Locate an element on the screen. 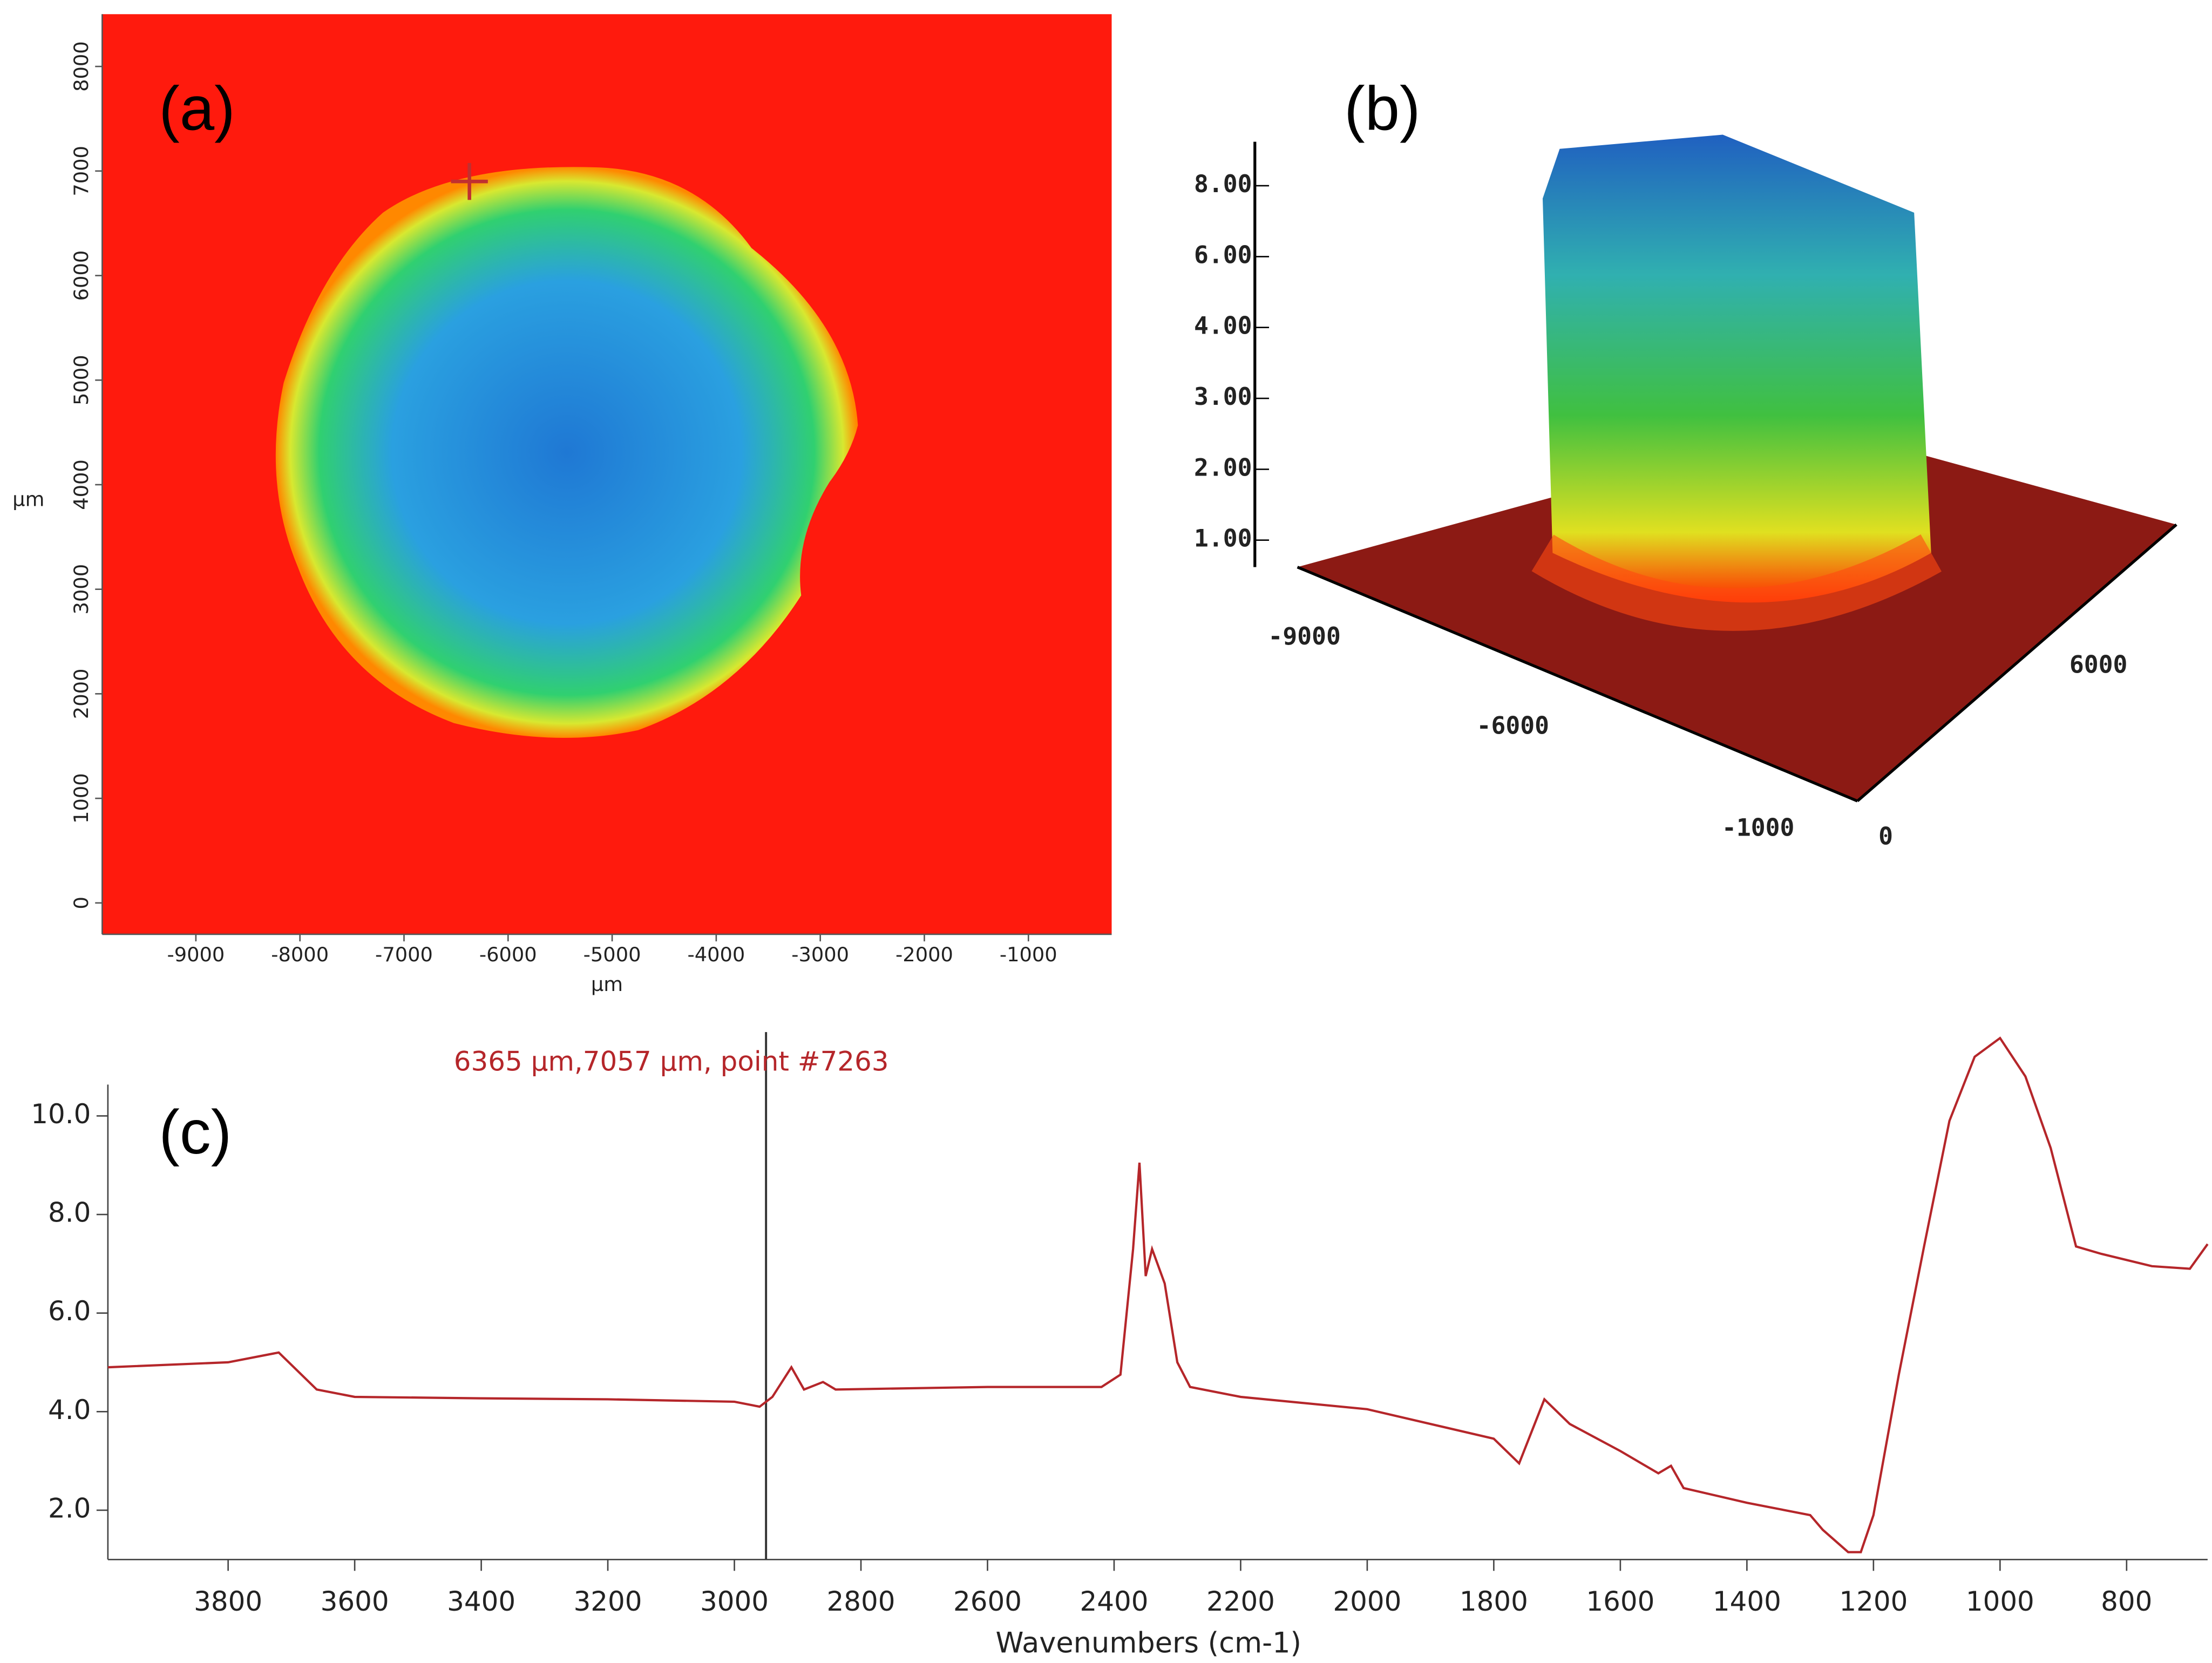  panel-label: (c) is located at coordinates (195, 1132).